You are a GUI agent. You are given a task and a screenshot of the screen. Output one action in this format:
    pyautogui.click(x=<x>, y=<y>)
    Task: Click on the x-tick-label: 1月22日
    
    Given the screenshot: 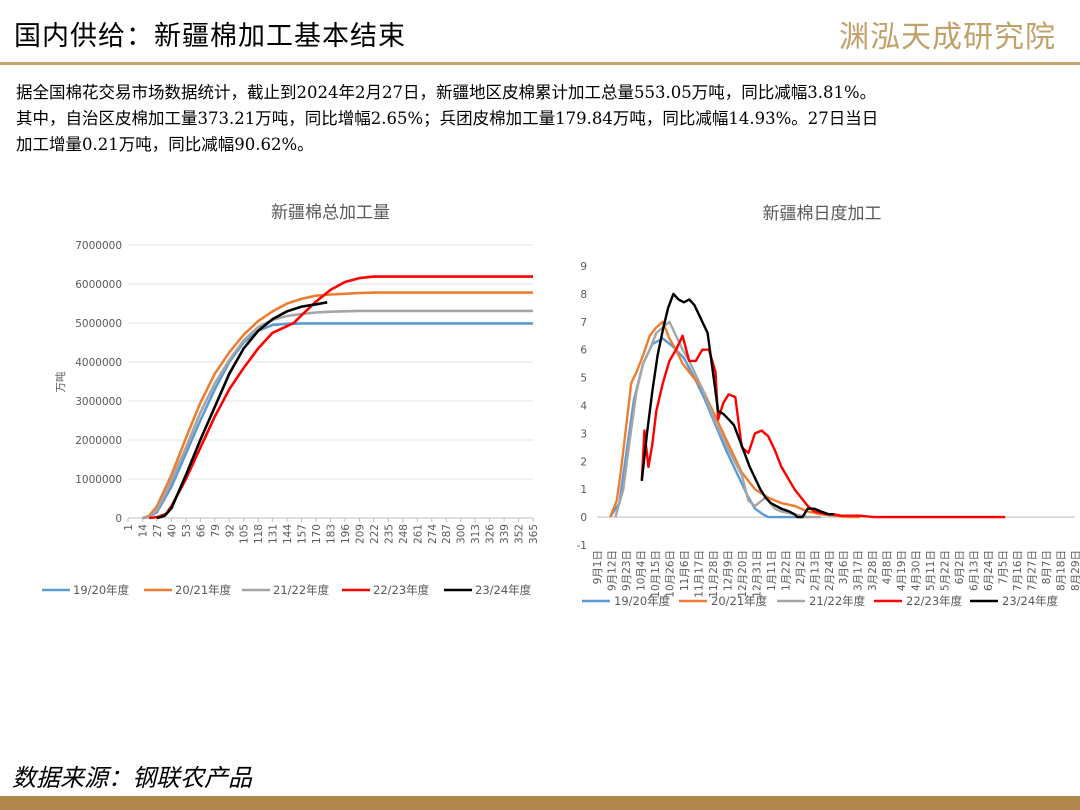 What is the action you would take?
    pyautogui.click(x=786, y=570)
    